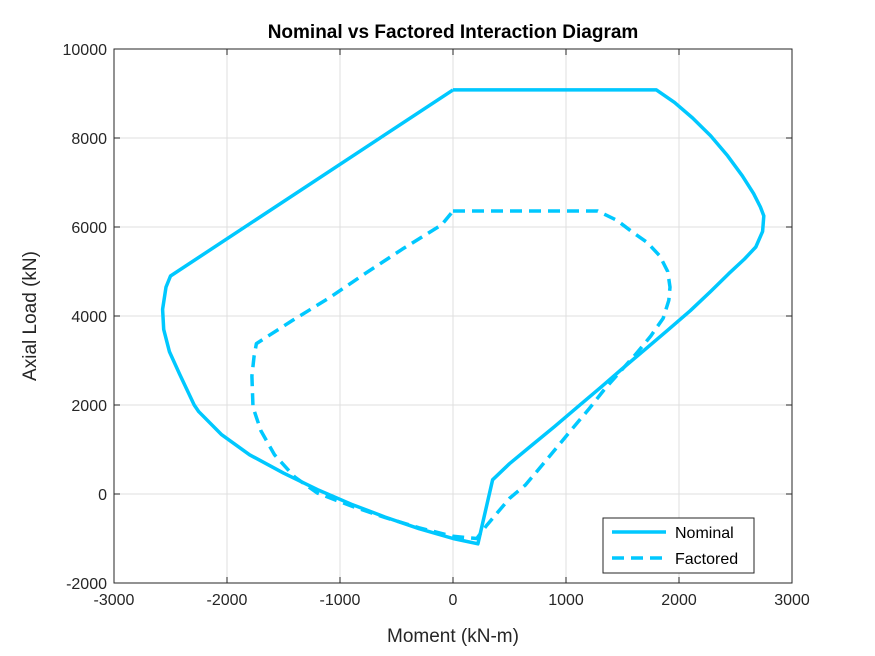 The width and height of the screenshot is (875, 656). What do you see at coordinates (792, 600) in the screenshot?
I see `x-tick-label: 3000` at bounding box center [792, 600].